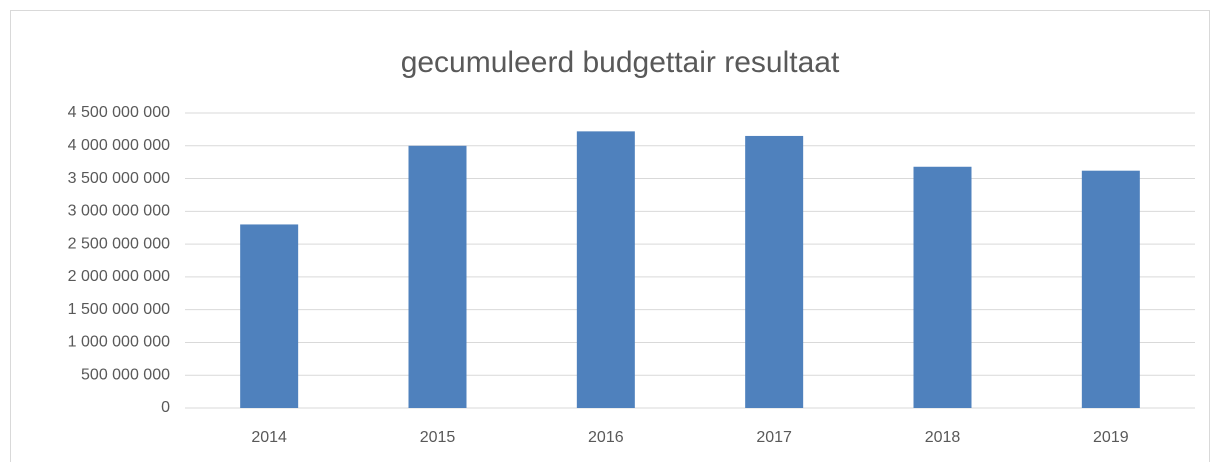  I want to click on x-tick-label: 2016, so click(606, 437).